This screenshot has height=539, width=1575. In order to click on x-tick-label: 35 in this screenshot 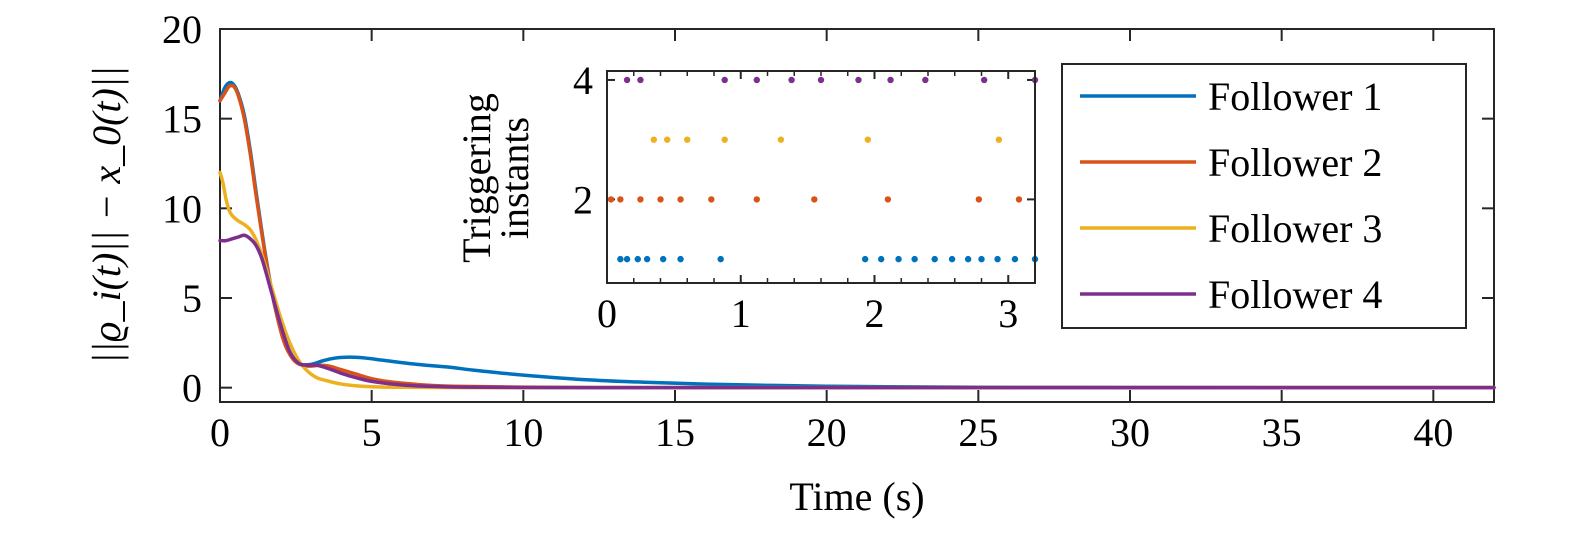, I will do `click(1282, 432)`.